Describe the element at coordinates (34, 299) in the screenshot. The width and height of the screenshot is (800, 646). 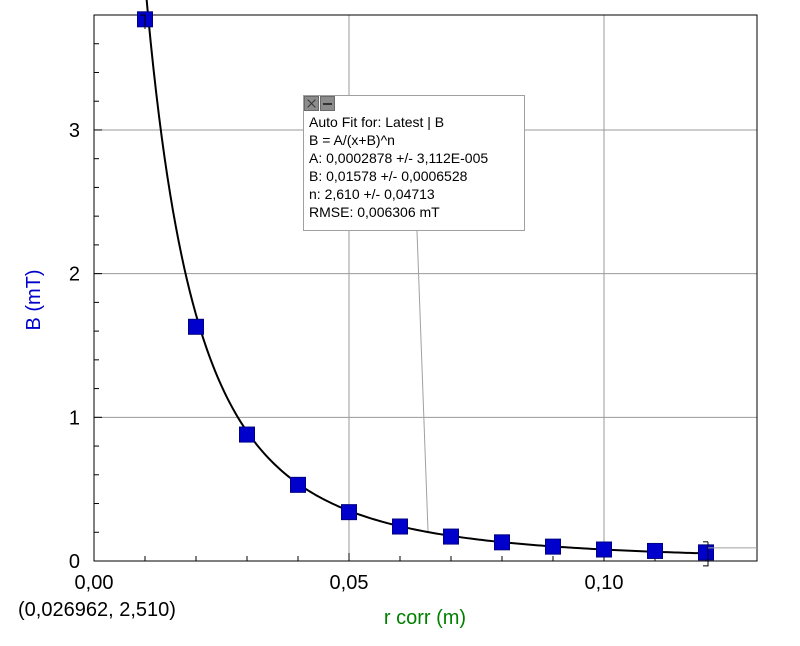
I see `y-axis-title: B (mT)` at that location.